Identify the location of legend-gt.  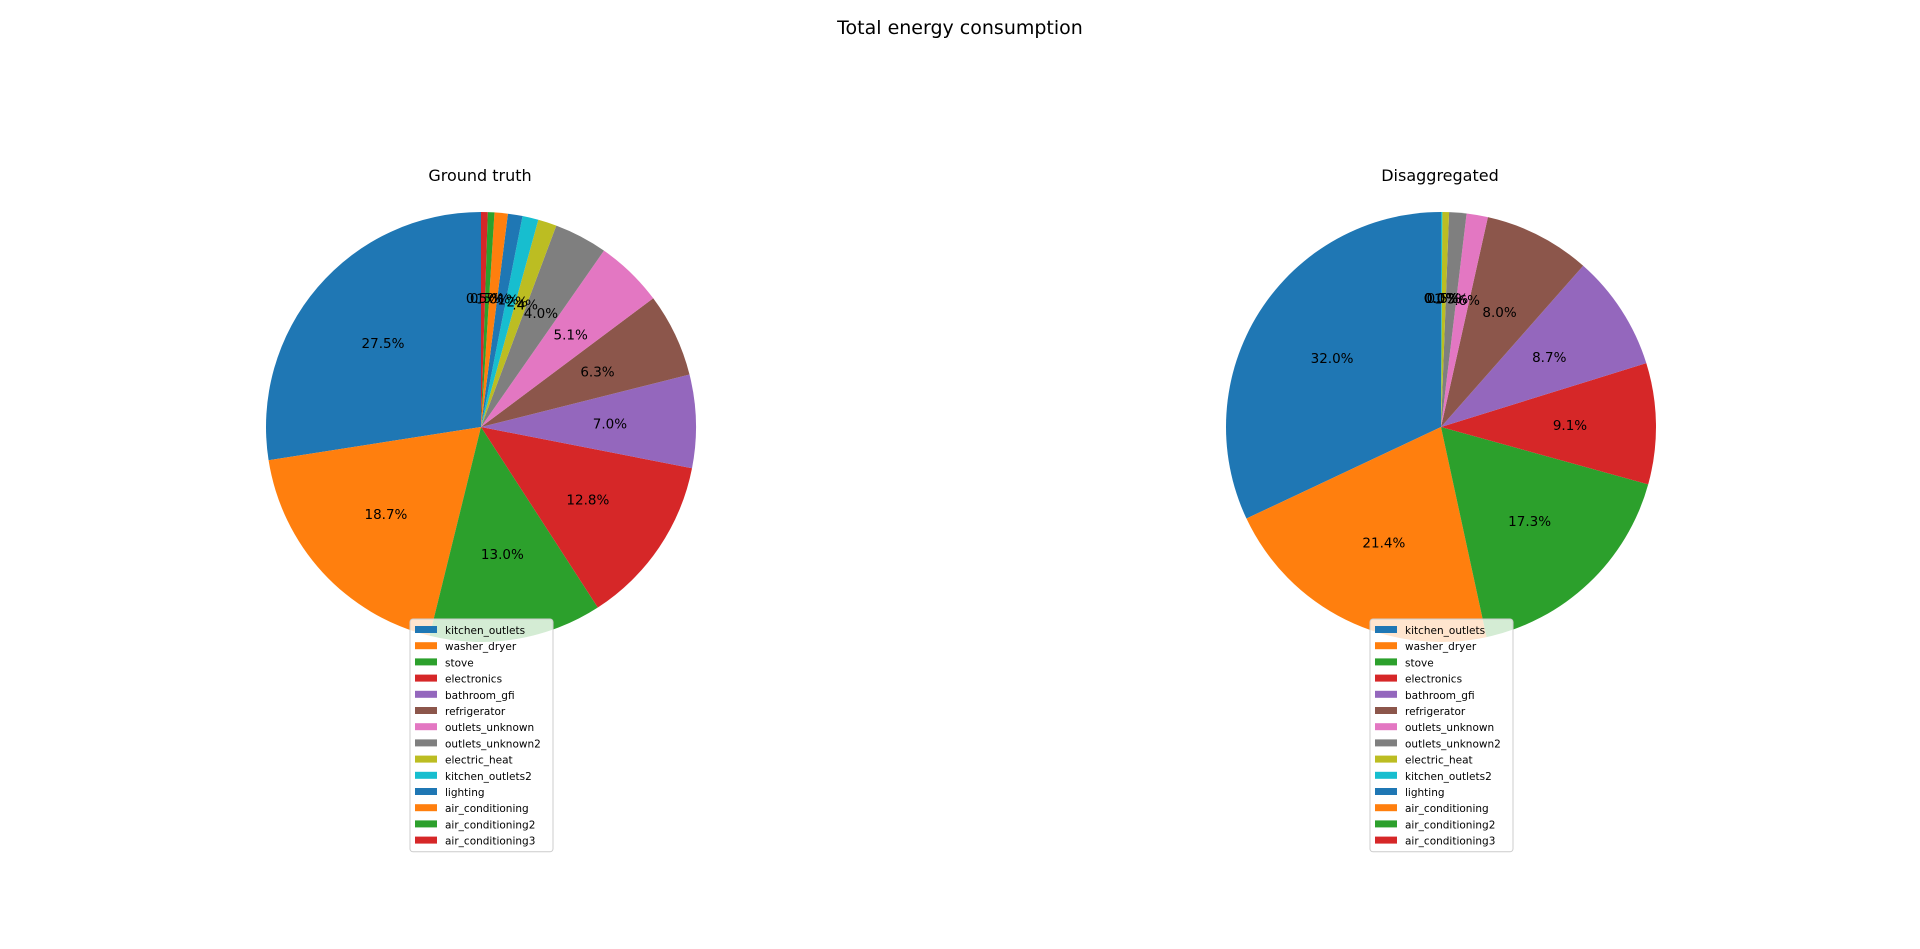
(481, 735).